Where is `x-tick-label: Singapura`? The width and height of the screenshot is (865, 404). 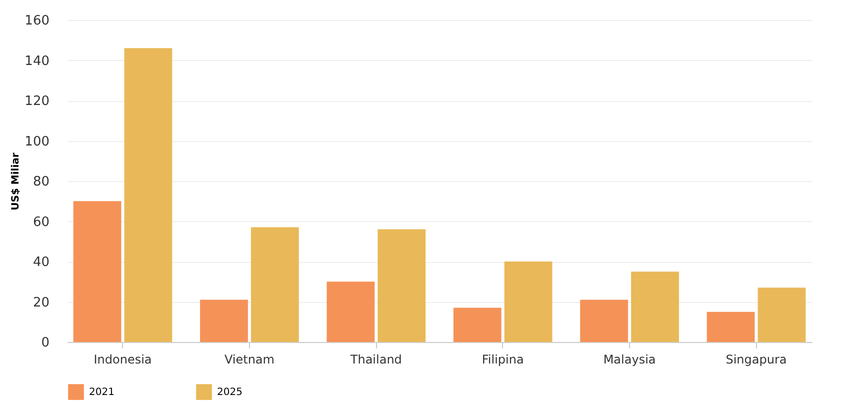
x-tick-label: Singapura is located at coordinates (756, 359).